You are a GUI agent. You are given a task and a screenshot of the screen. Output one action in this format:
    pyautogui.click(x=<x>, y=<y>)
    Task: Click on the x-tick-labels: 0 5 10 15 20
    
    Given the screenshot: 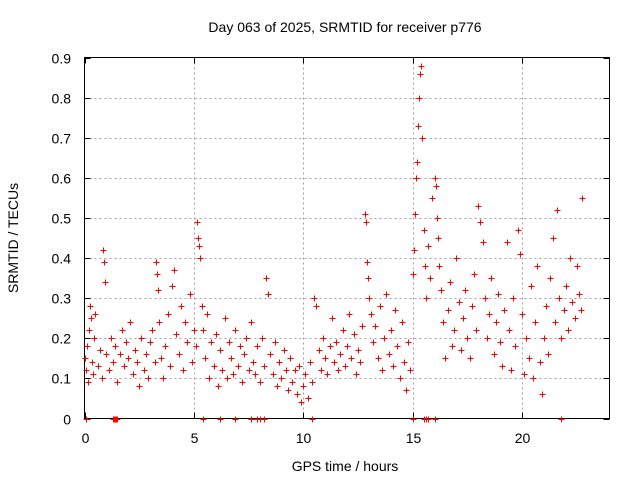 What is the action you would take?
    pyautogui.click(x=306, y=438)
    